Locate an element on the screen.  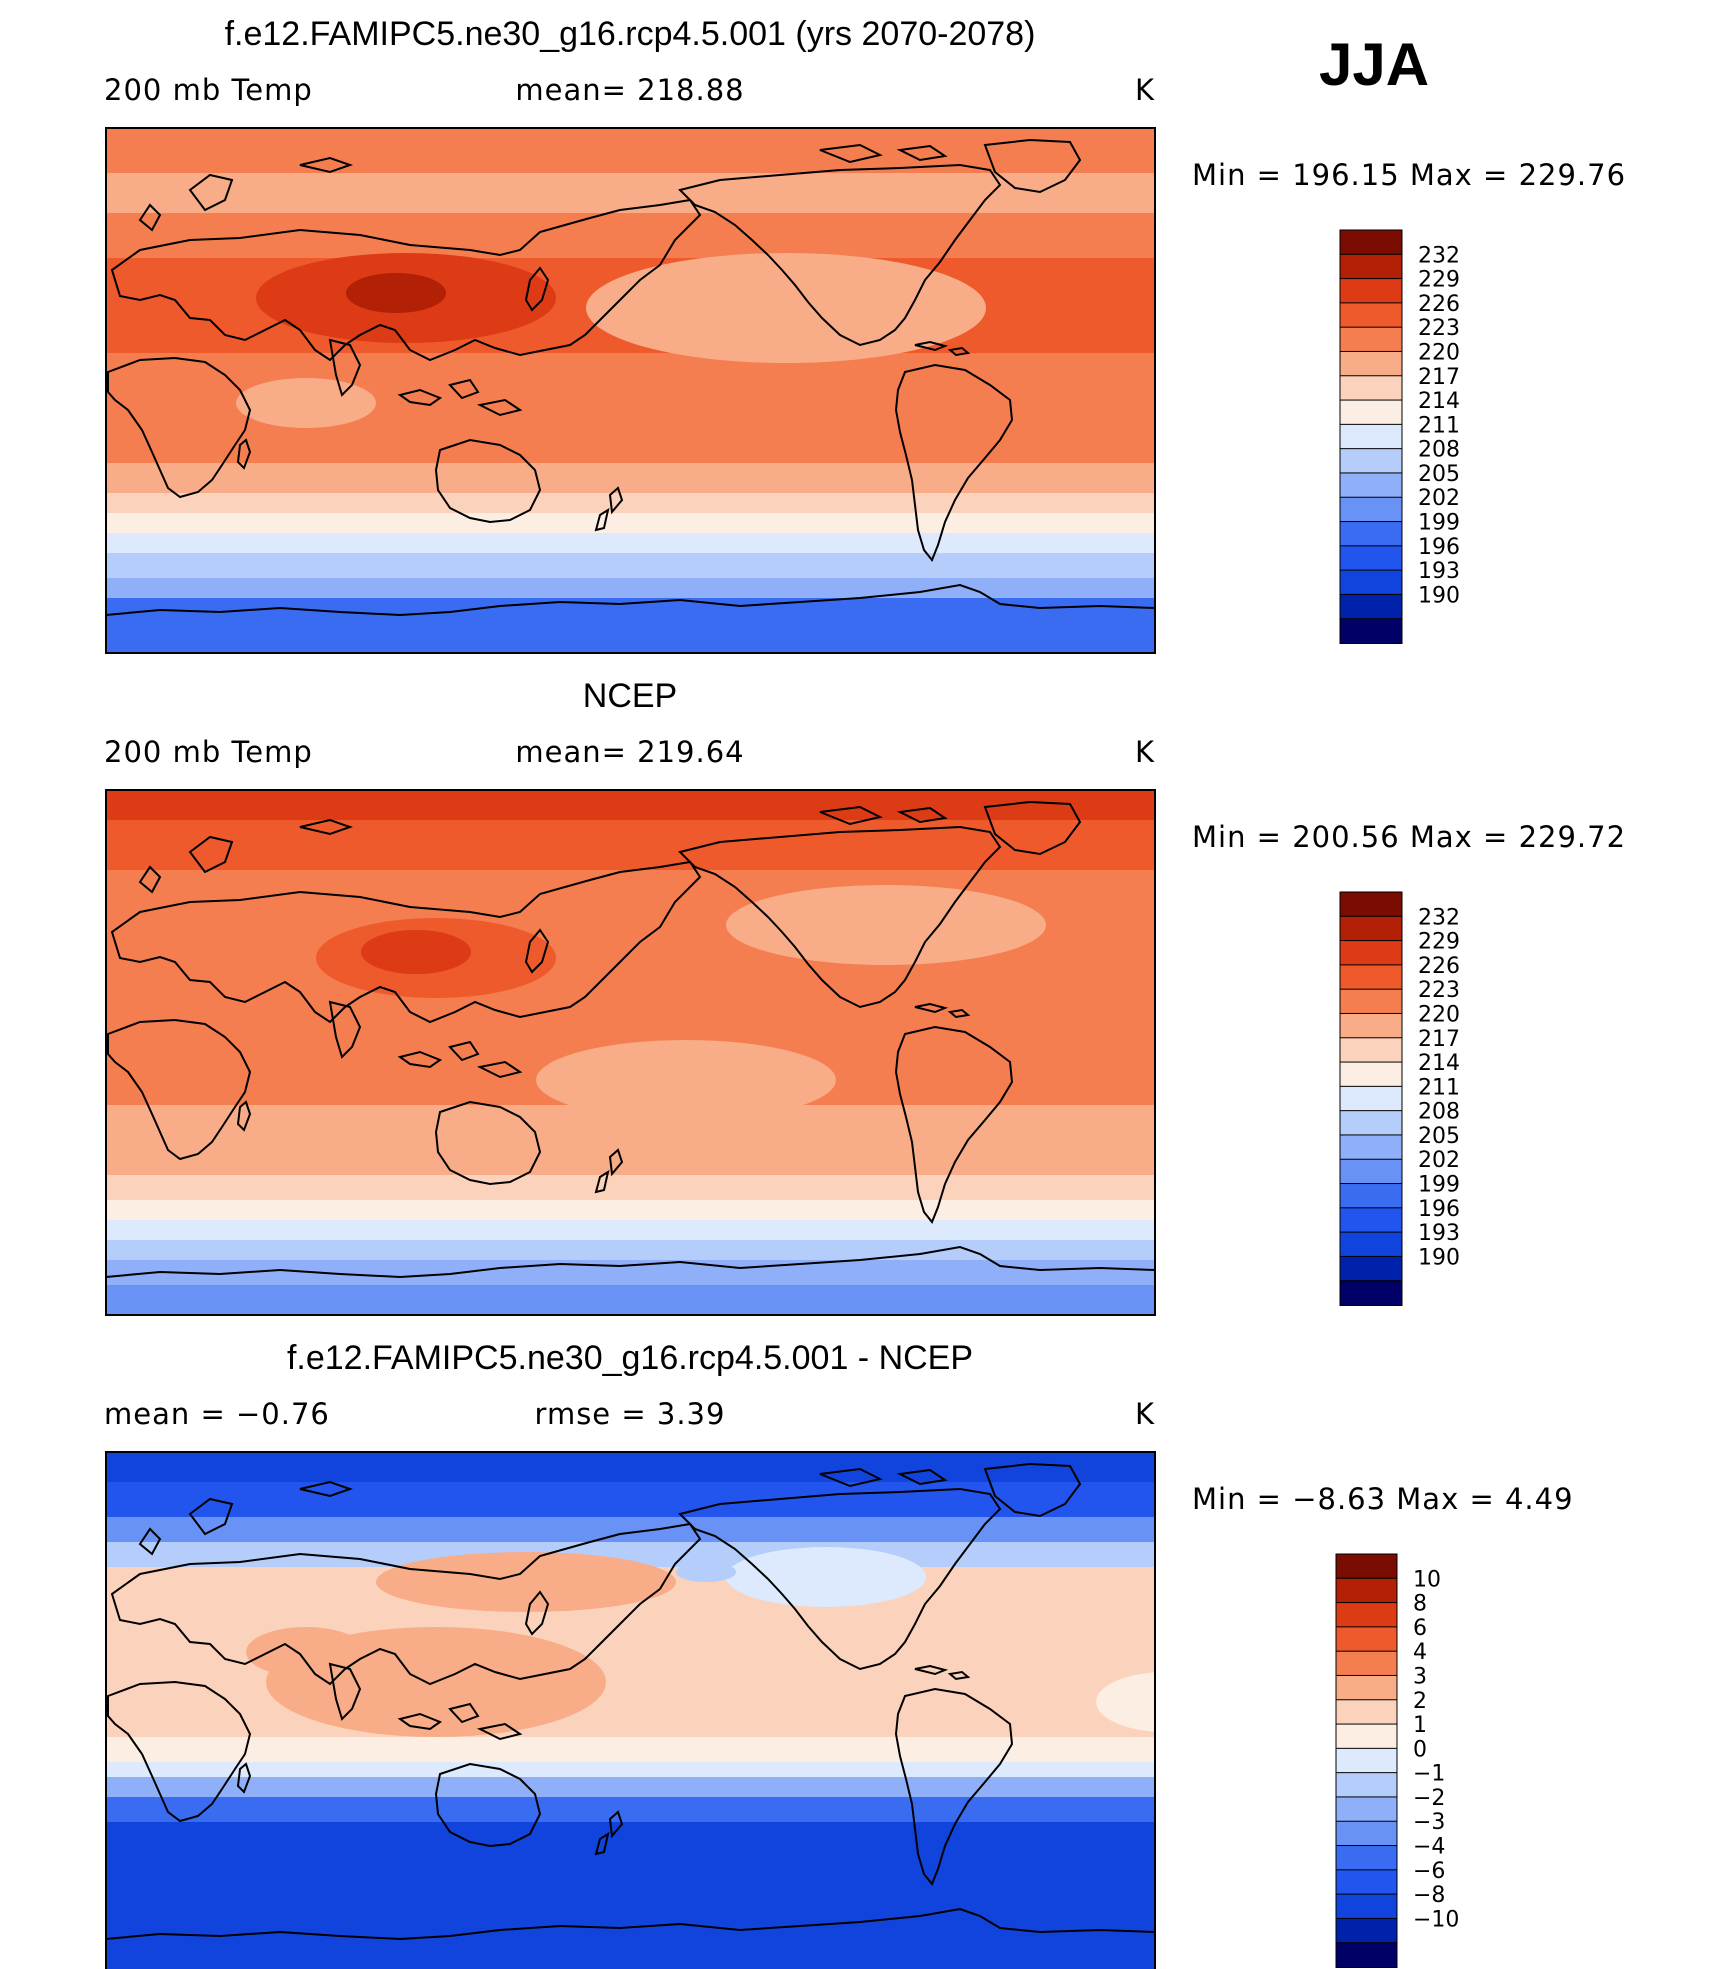
colorbar-label: 229 is located at coordinates (1439, 280).